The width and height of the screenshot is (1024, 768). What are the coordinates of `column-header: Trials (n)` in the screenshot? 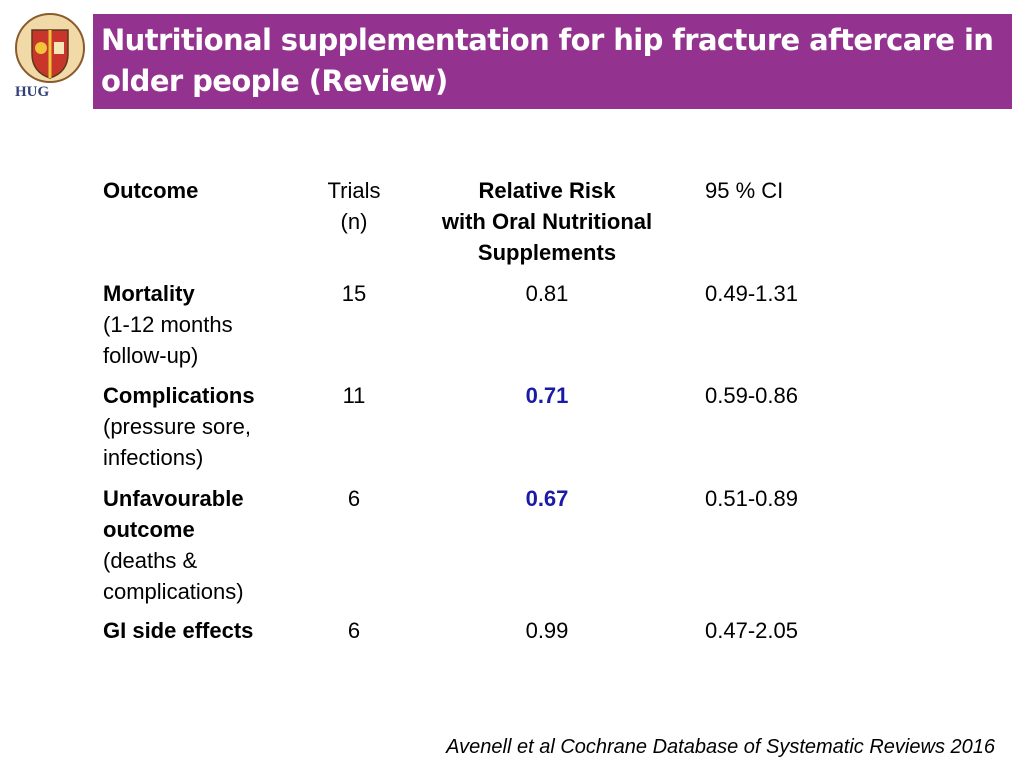 It's located at (354, 206).